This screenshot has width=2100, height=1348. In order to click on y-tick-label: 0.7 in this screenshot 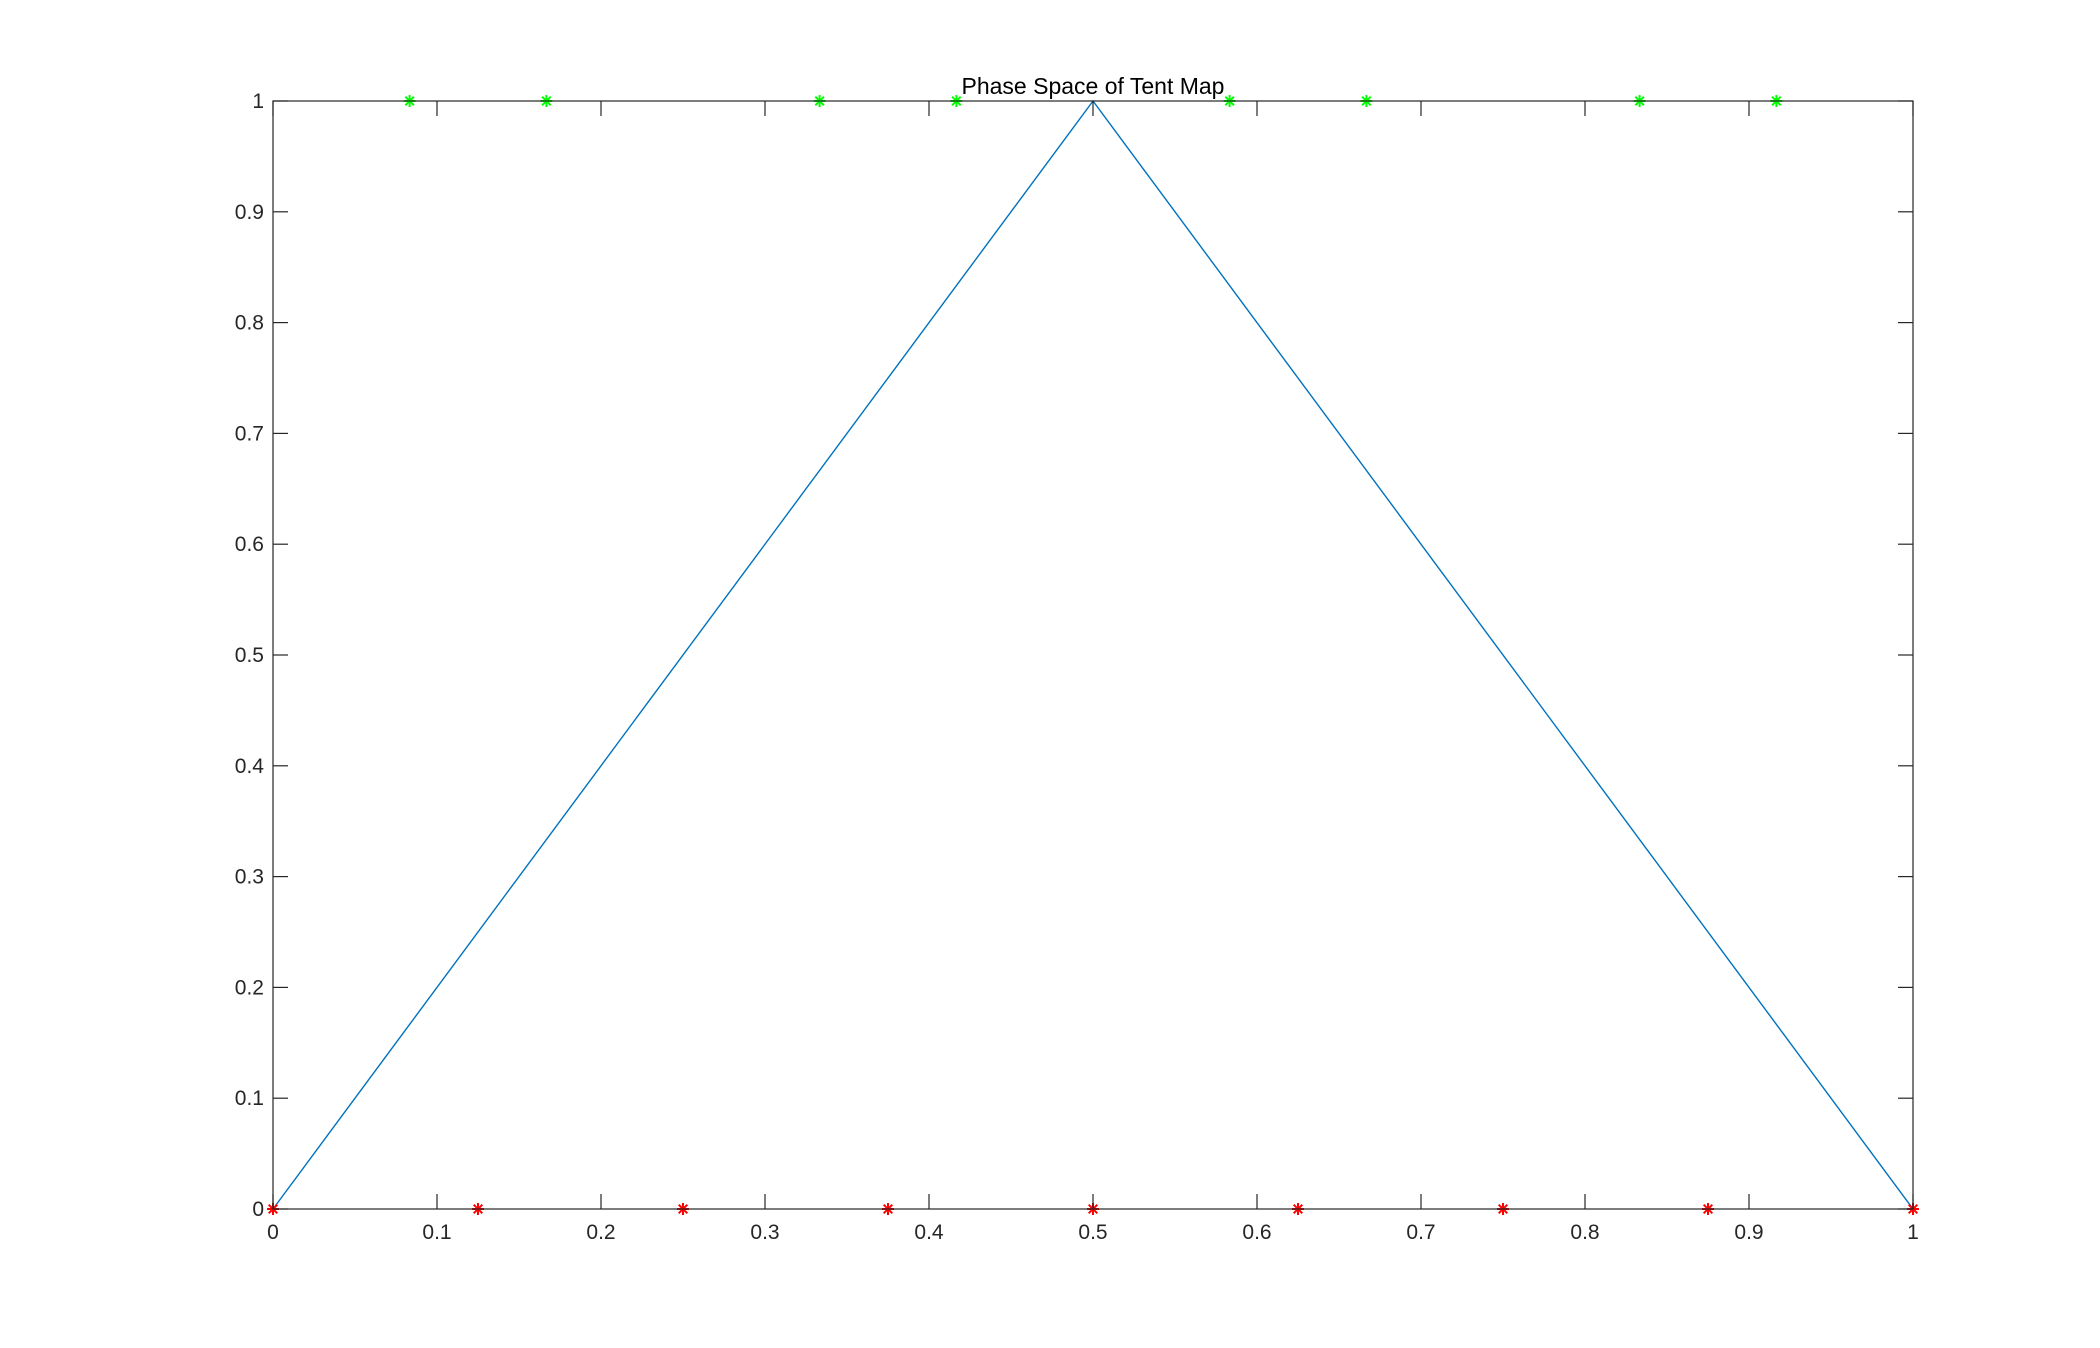, I will do `click(249, 433)`.